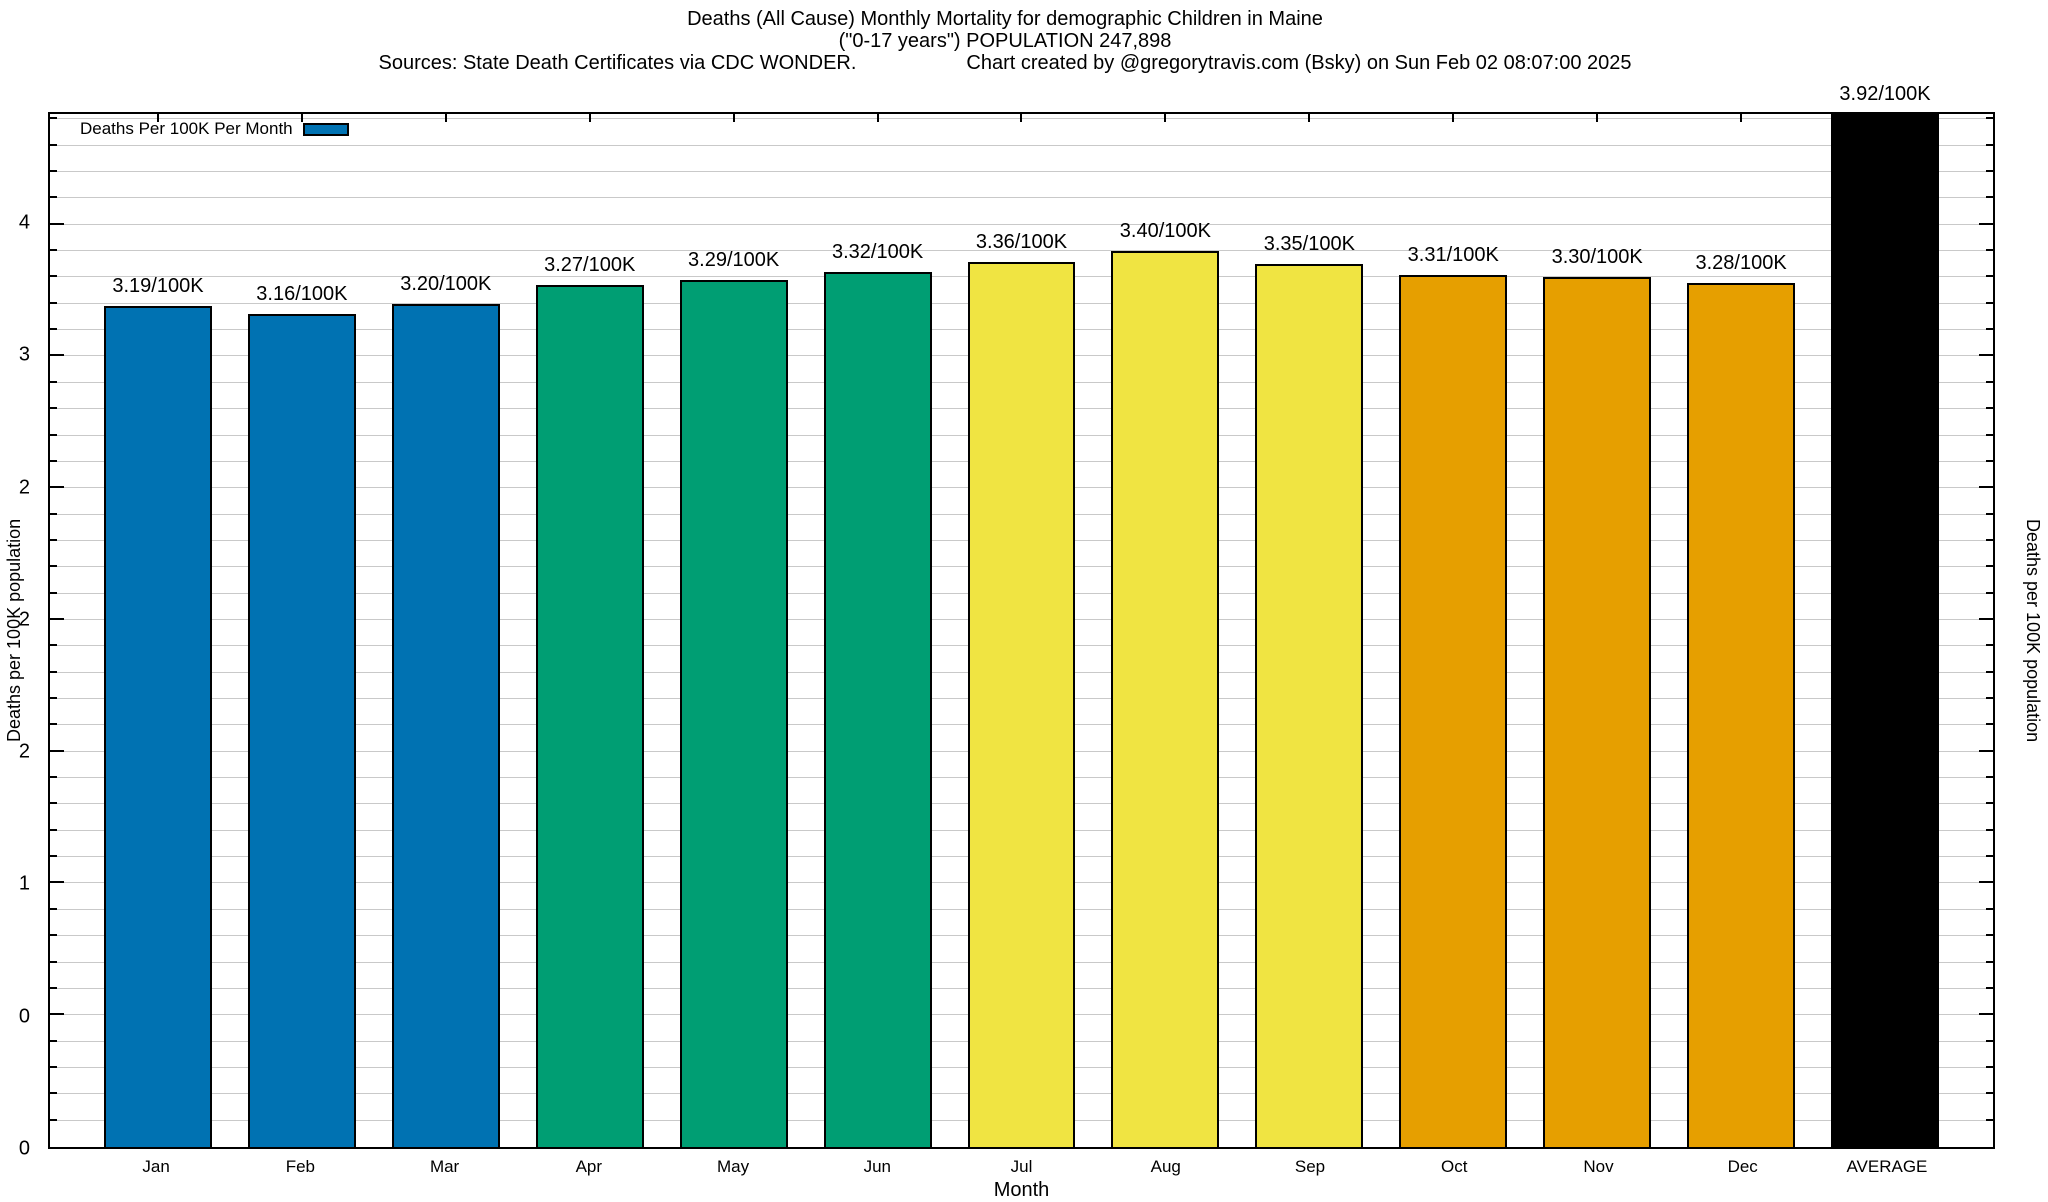  What do you see at coordinates (733, 713) in the screenshot?
I see `bar-may` at bounding box center [733, 713].